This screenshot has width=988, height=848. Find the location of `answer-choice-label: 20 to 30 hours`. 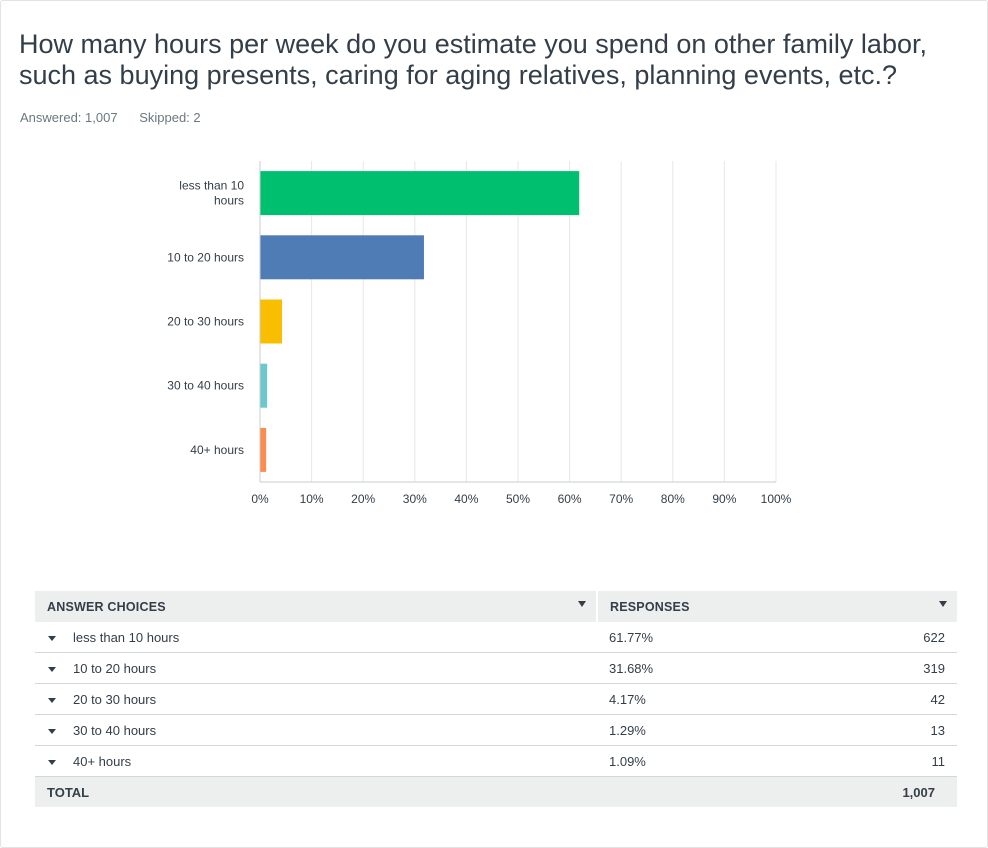

answer-choice-label: 20 to 30 hours is located at coordinates (115, 699).